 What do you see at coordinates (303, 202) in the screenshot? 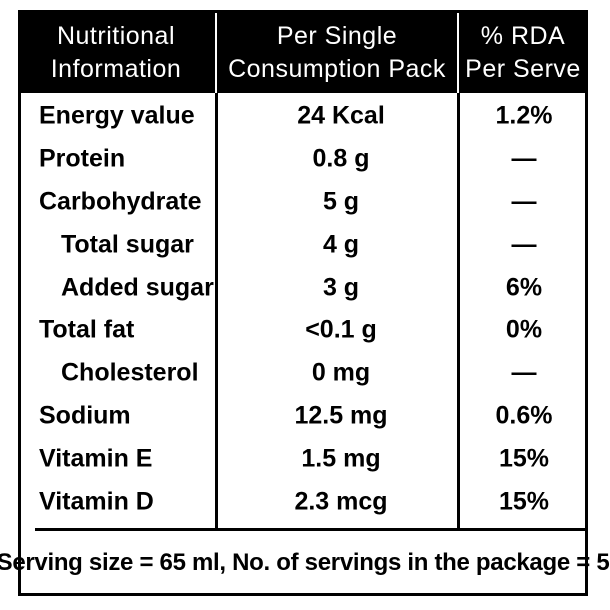
I see `table-row: Carbohydrate 5 g —` at bounding box center [303, 202].